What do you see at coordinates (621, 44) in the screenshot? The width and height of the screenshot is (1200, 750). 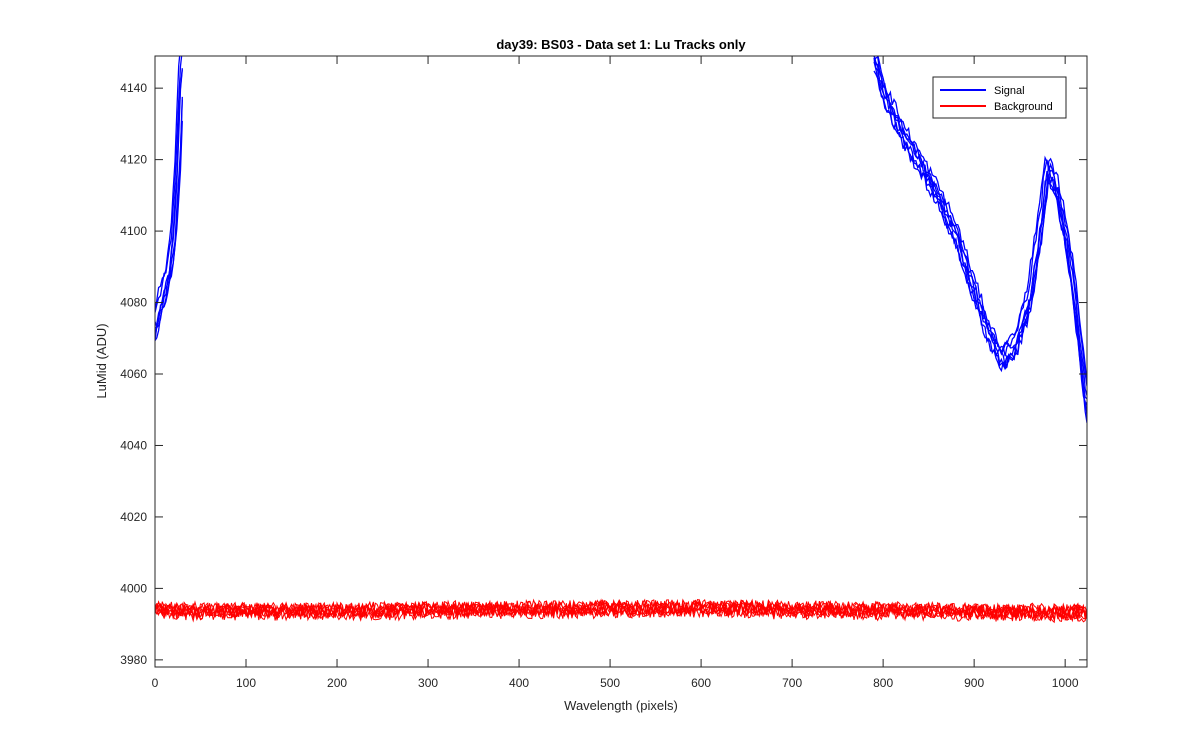 I see `chart-title: day39: BS03 - Data set 1: Lu Tracks only` at bounding box center [621, 44].